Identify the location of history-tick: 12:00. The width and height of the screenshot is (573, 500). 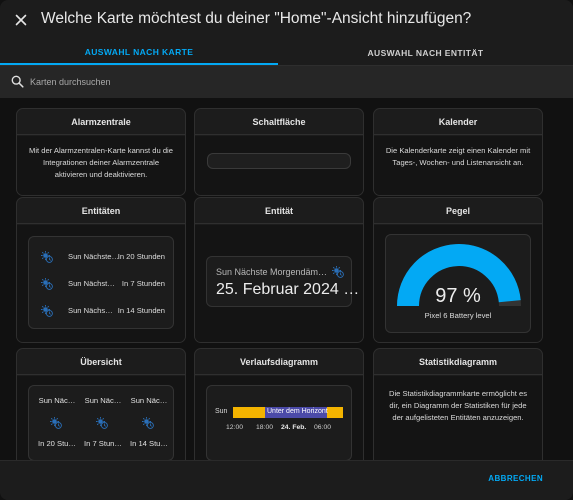
(235, 427).